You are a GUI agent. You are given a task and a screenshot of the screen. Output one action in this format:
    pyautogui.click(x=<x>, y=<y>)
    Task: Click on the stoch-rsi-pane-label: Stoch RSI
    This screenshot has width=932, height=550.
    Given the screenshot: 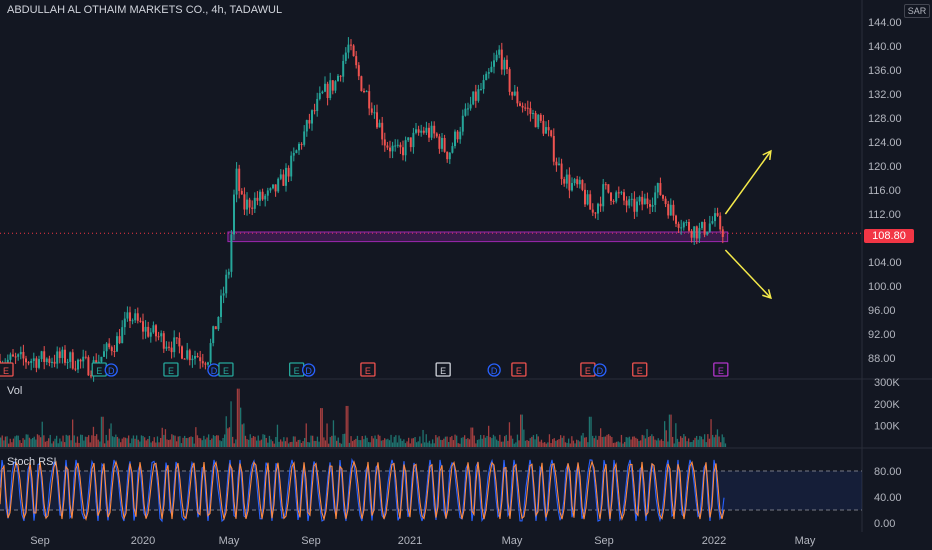 What is the action you would take?
    pyautogui.click(x=32, y=462)
    